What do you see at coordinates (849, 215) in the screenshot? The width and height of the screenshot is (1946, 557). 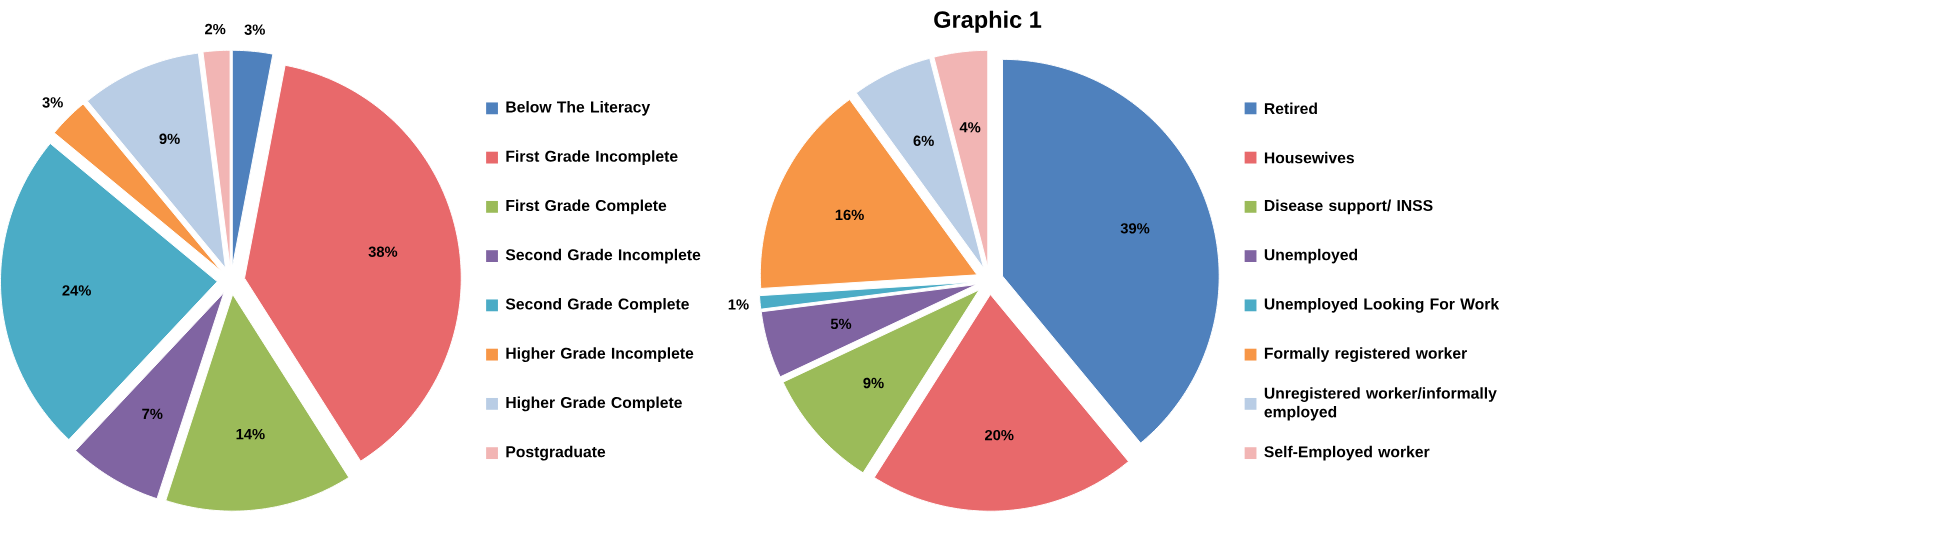 I see `data-label: 16%` at bounding box center [849, 215].